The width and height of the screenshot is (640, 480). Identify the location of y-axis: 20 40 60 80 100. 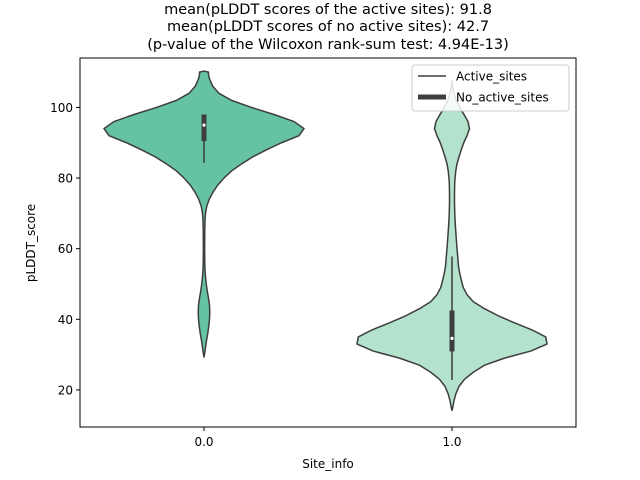
(65, 249).